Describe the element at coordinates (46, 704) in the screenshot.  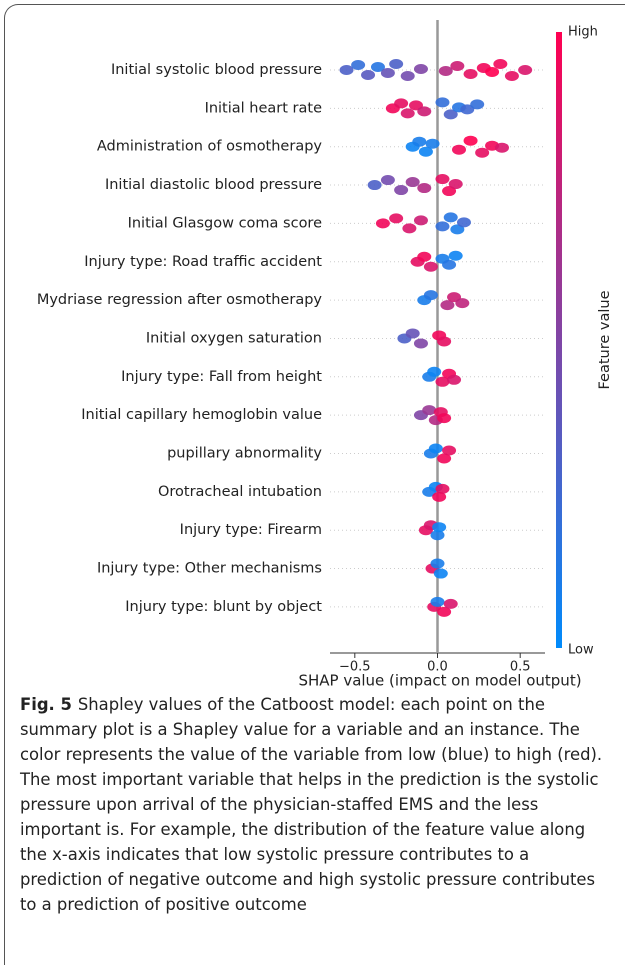
I see `caption-label: Fig. 5` at that location.